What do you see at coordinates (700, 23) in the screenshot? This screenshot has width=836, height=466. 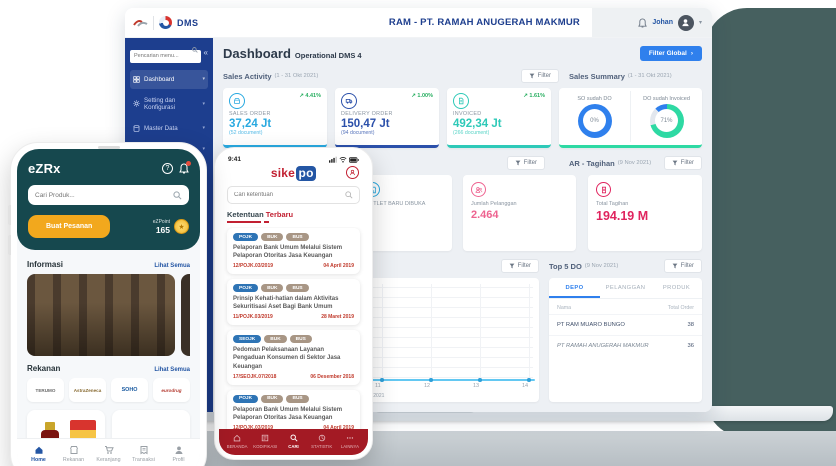 I see `caret-down-icon: ▾` at bounding box center [700, 23].